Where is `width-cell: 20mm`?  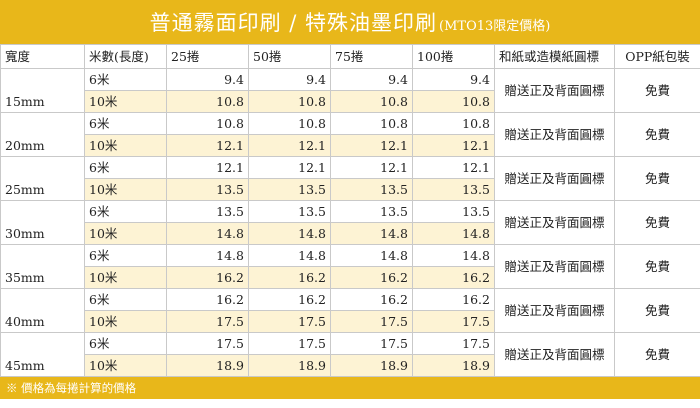
width-cell: 20mm is located at coordinates (42, 134).